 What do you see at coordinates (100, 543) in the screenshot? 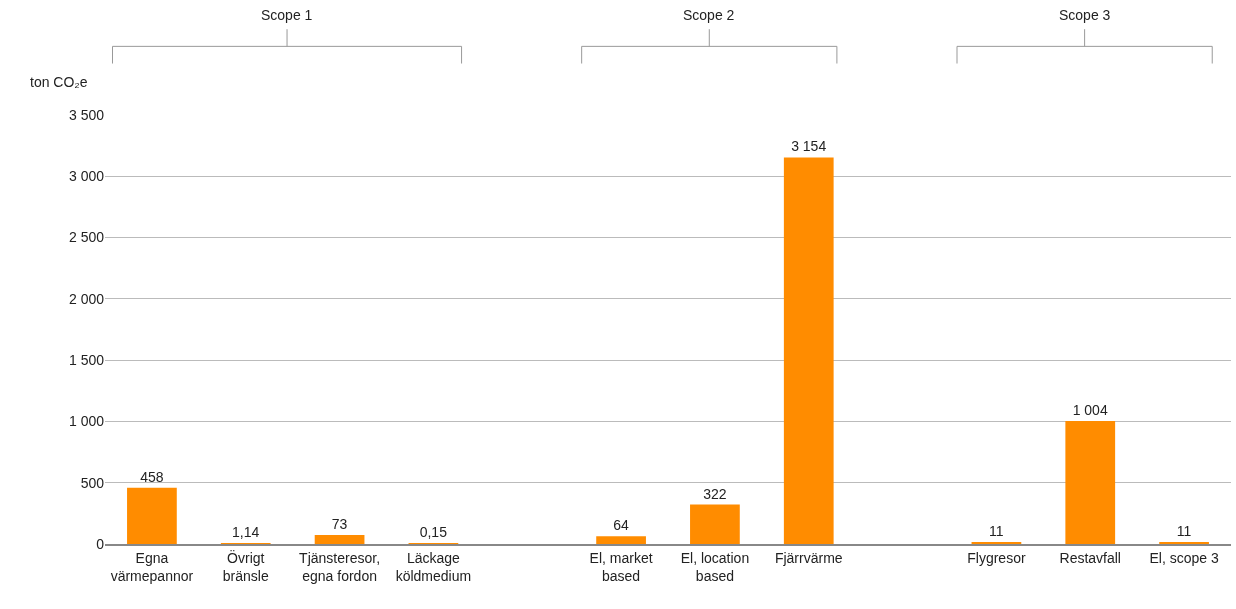
I see `y-tick-label: 0` at bounding box center [100, 543].